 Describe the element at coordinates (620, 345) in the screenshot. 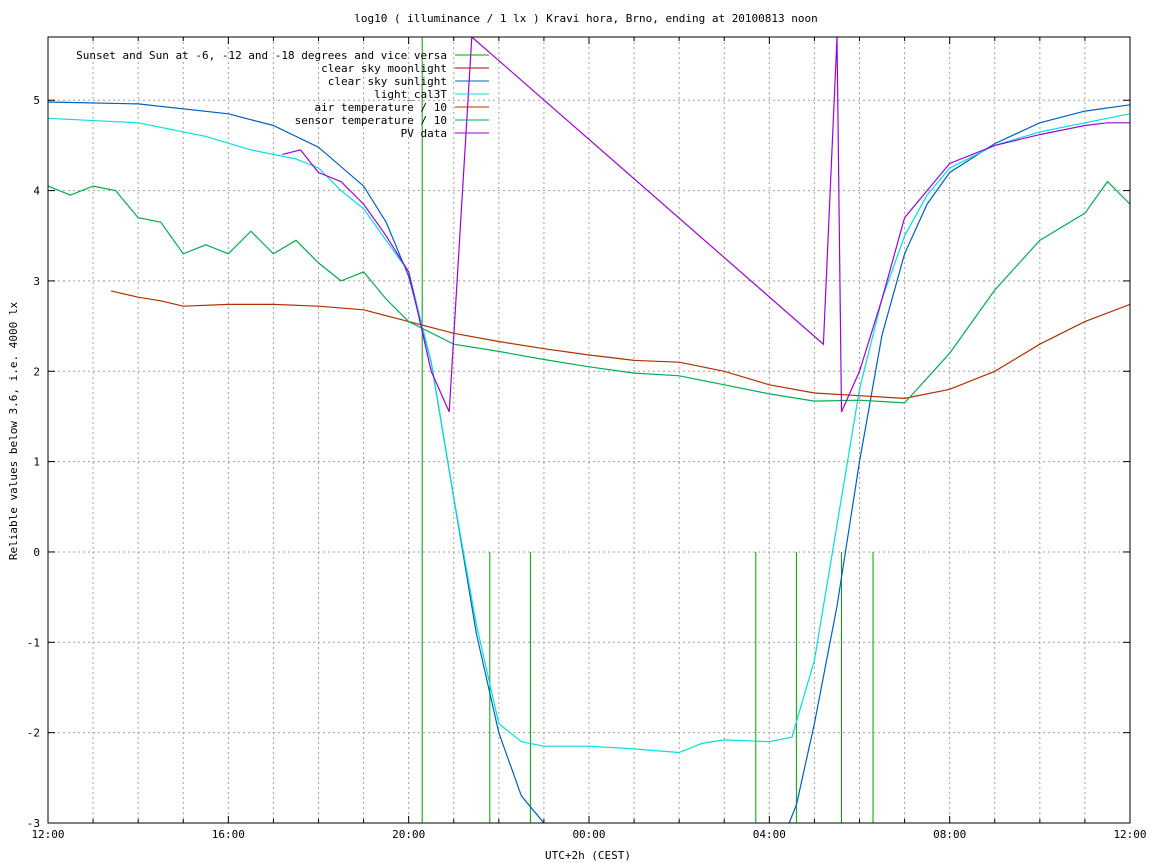

I see `series-air-temperature-10-line` at that location.